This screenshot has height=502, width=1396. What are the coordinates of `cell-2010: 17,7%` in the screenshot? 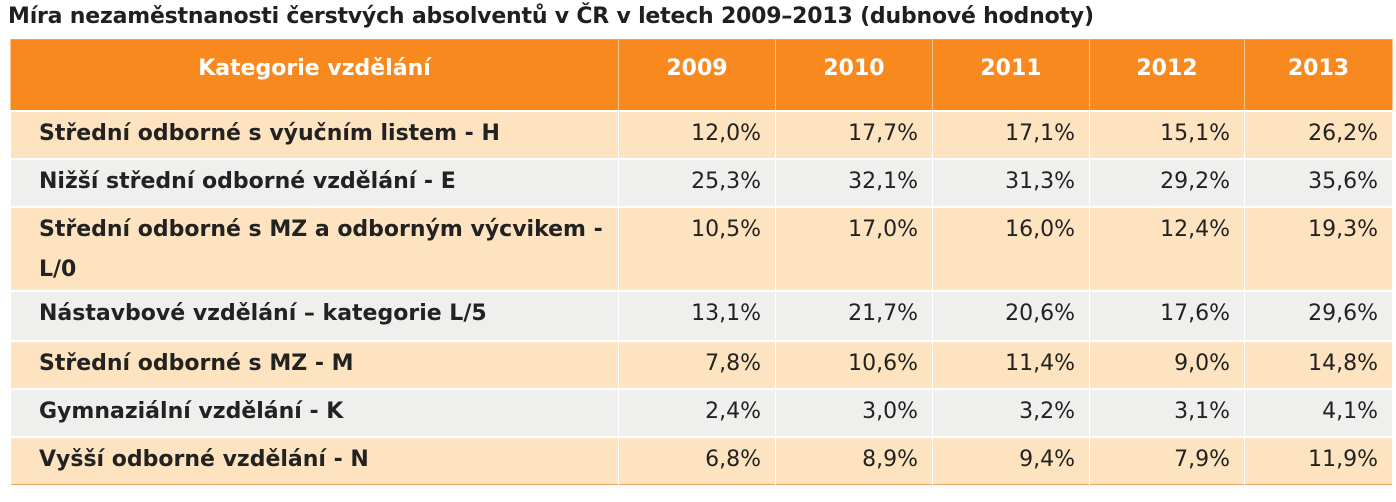 It's located at (854, 134).